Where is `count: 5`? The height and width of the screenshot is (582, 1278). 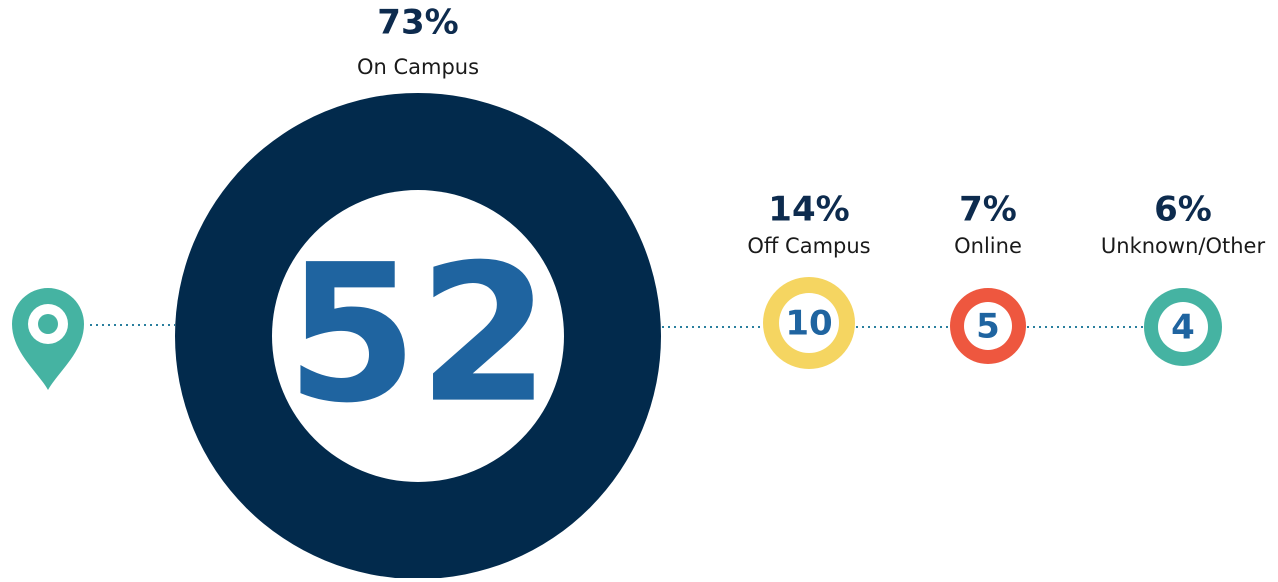 count: 5 is located at coordinates (988, 327).